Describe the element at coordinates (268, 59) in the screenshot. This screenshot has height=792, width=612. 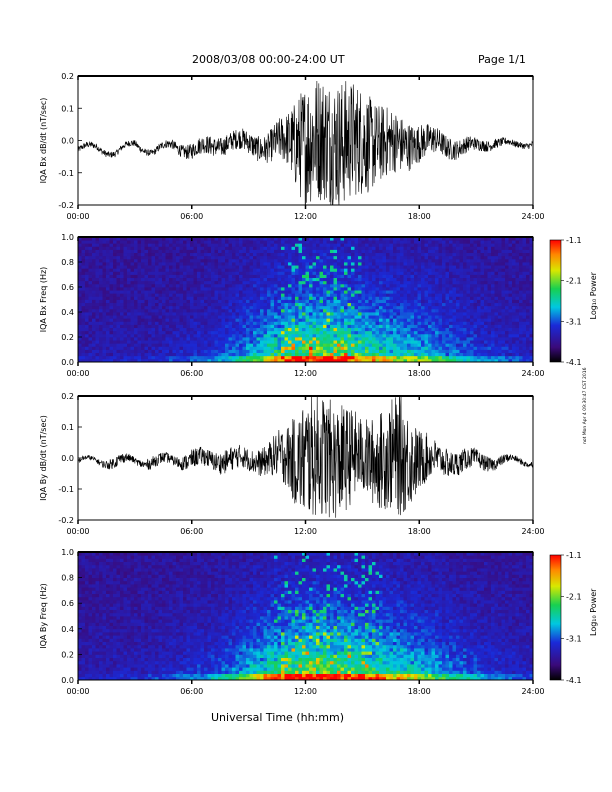
I see `chart-title: 2008/03/08 00:00-24:00 UT` at that location.